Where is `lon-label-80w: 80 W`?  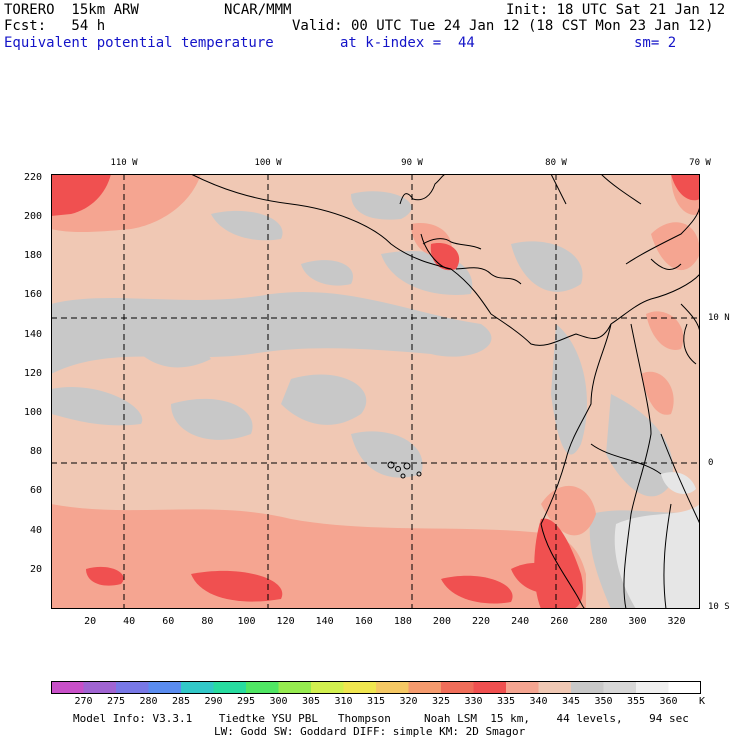 lon-label-80w: 80 W is located at coordinates (556, 163).